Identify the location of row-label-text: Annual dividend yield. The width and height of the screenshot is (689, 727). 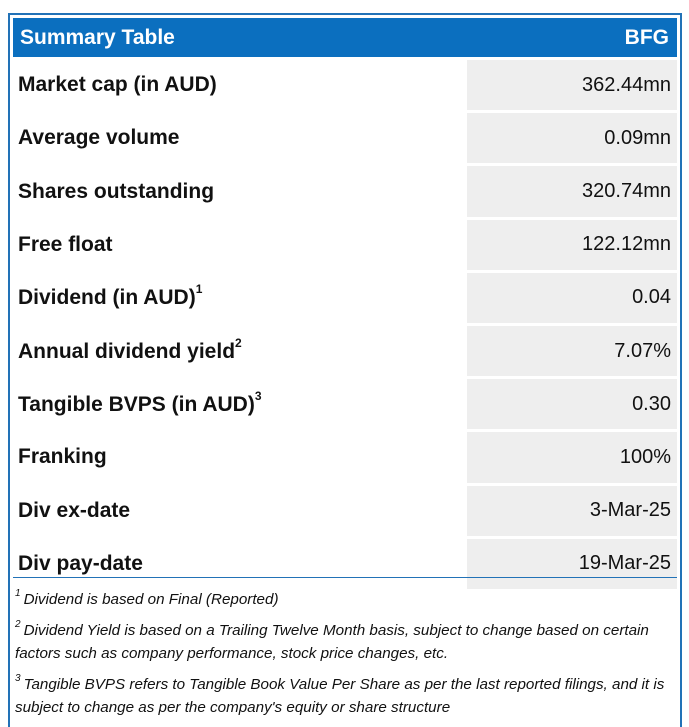
(127, 351).